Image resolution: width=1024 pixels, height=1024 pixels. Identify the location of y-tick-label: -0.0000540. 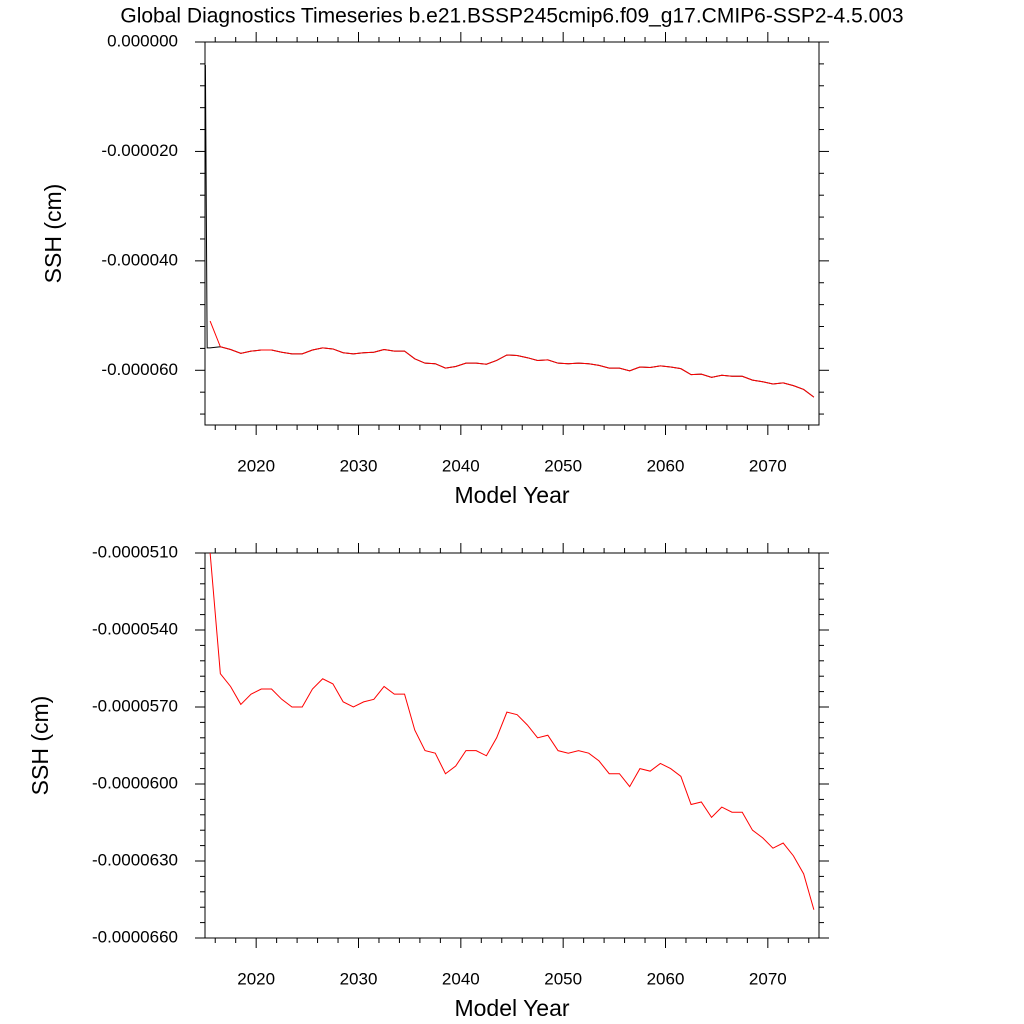
(135, 628).